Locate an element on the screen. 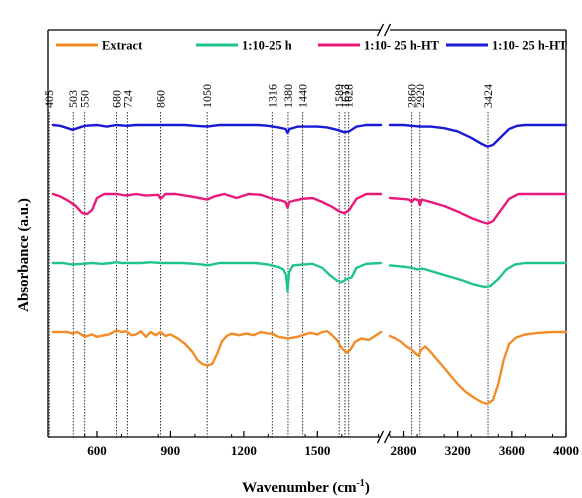  x-tick-label-600: 600 is located at coordinates (97, 450).